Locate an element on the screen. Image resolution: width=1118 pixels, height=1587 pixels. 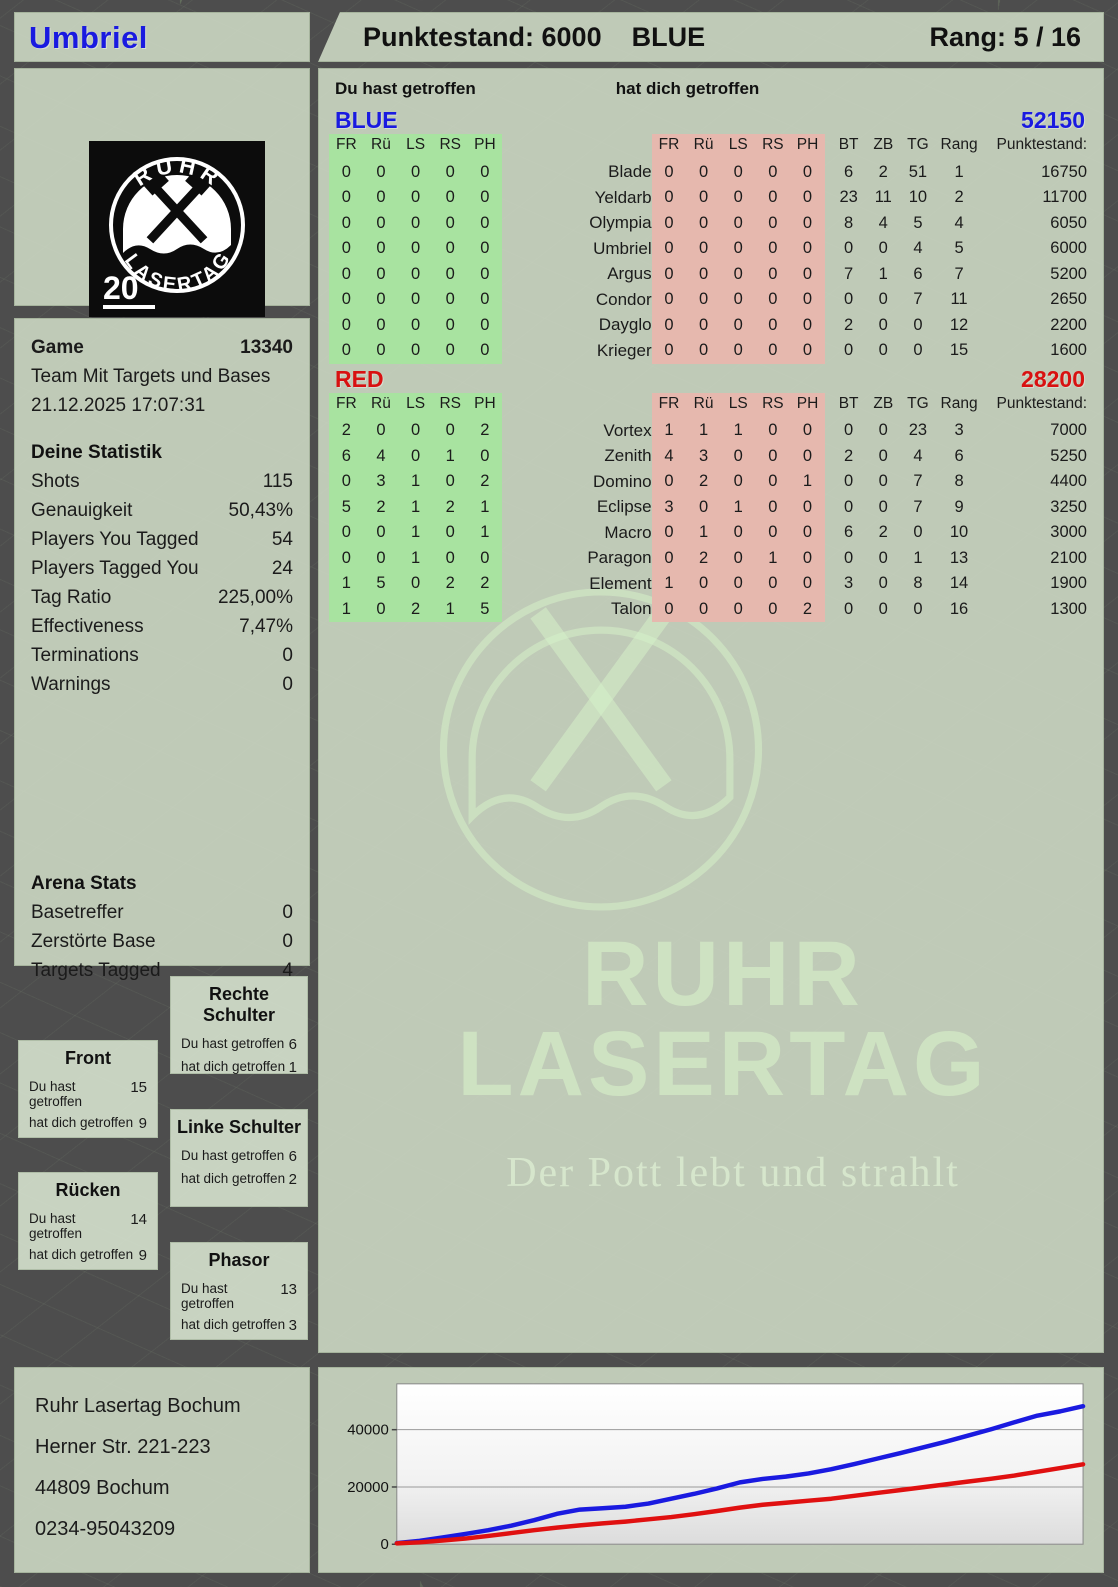
table-row: 0 0 0 0 0 Yeldarb 0 0 0 0 0 23 11 10 2 11700 is located at coordinates (708, 198).